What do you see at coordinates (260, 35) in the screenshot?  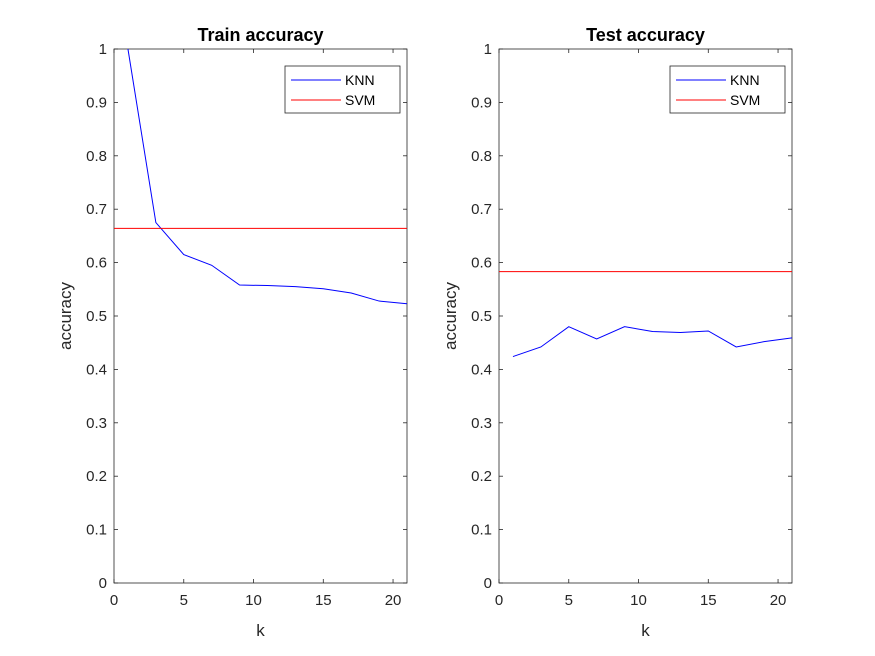 I see `chart-title: Train accuracy` at bounding box center [260, 35].